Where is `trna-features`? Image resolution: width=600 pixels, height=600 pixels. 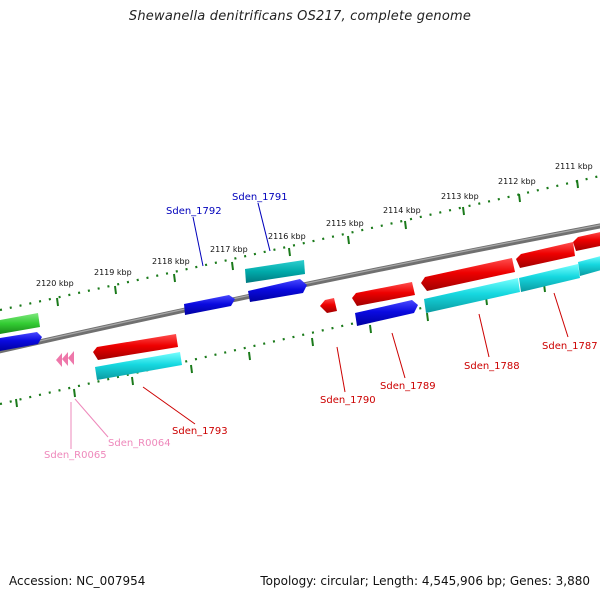 trna-features is located at coordinates (65, 359).